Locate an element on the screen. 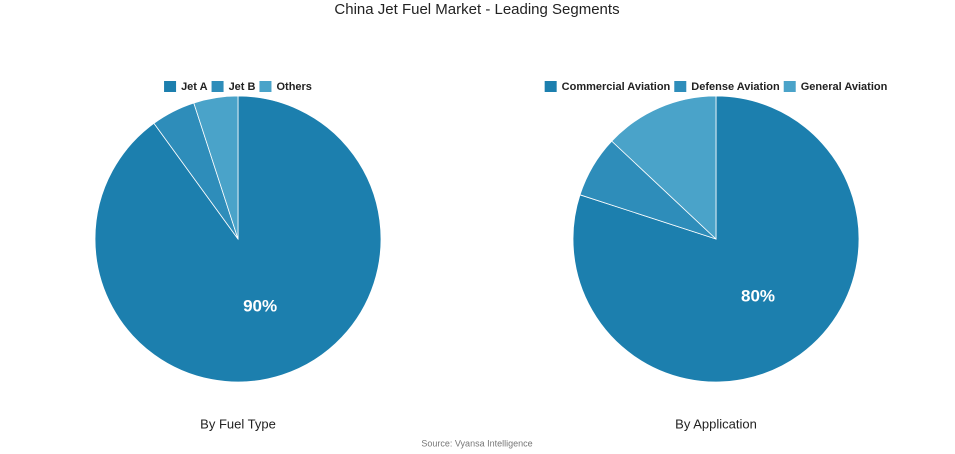 The width and height of the screenshot is (955, 454). source: Source: Vyansa Intelligence is located at coordinates (476, 443).